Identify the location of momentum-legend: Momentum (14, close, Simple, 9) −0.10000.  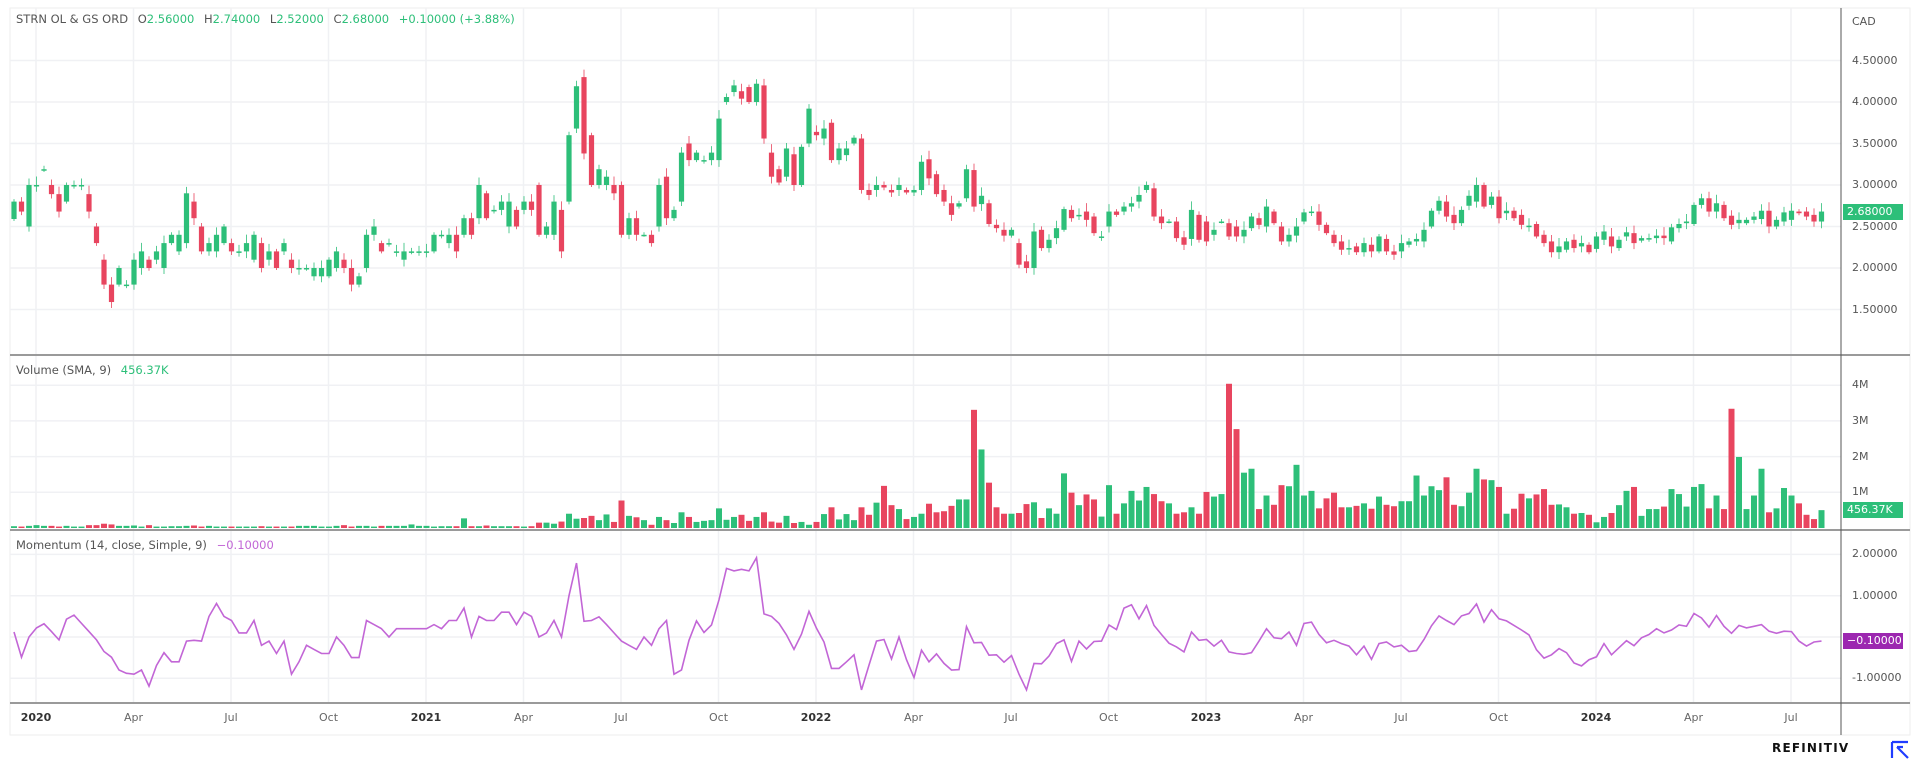
(145, 545).